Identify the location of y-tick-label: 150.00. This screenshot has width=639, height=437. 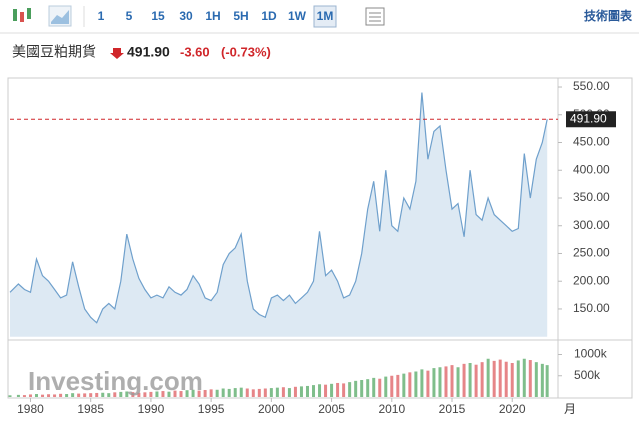
(591, 308).